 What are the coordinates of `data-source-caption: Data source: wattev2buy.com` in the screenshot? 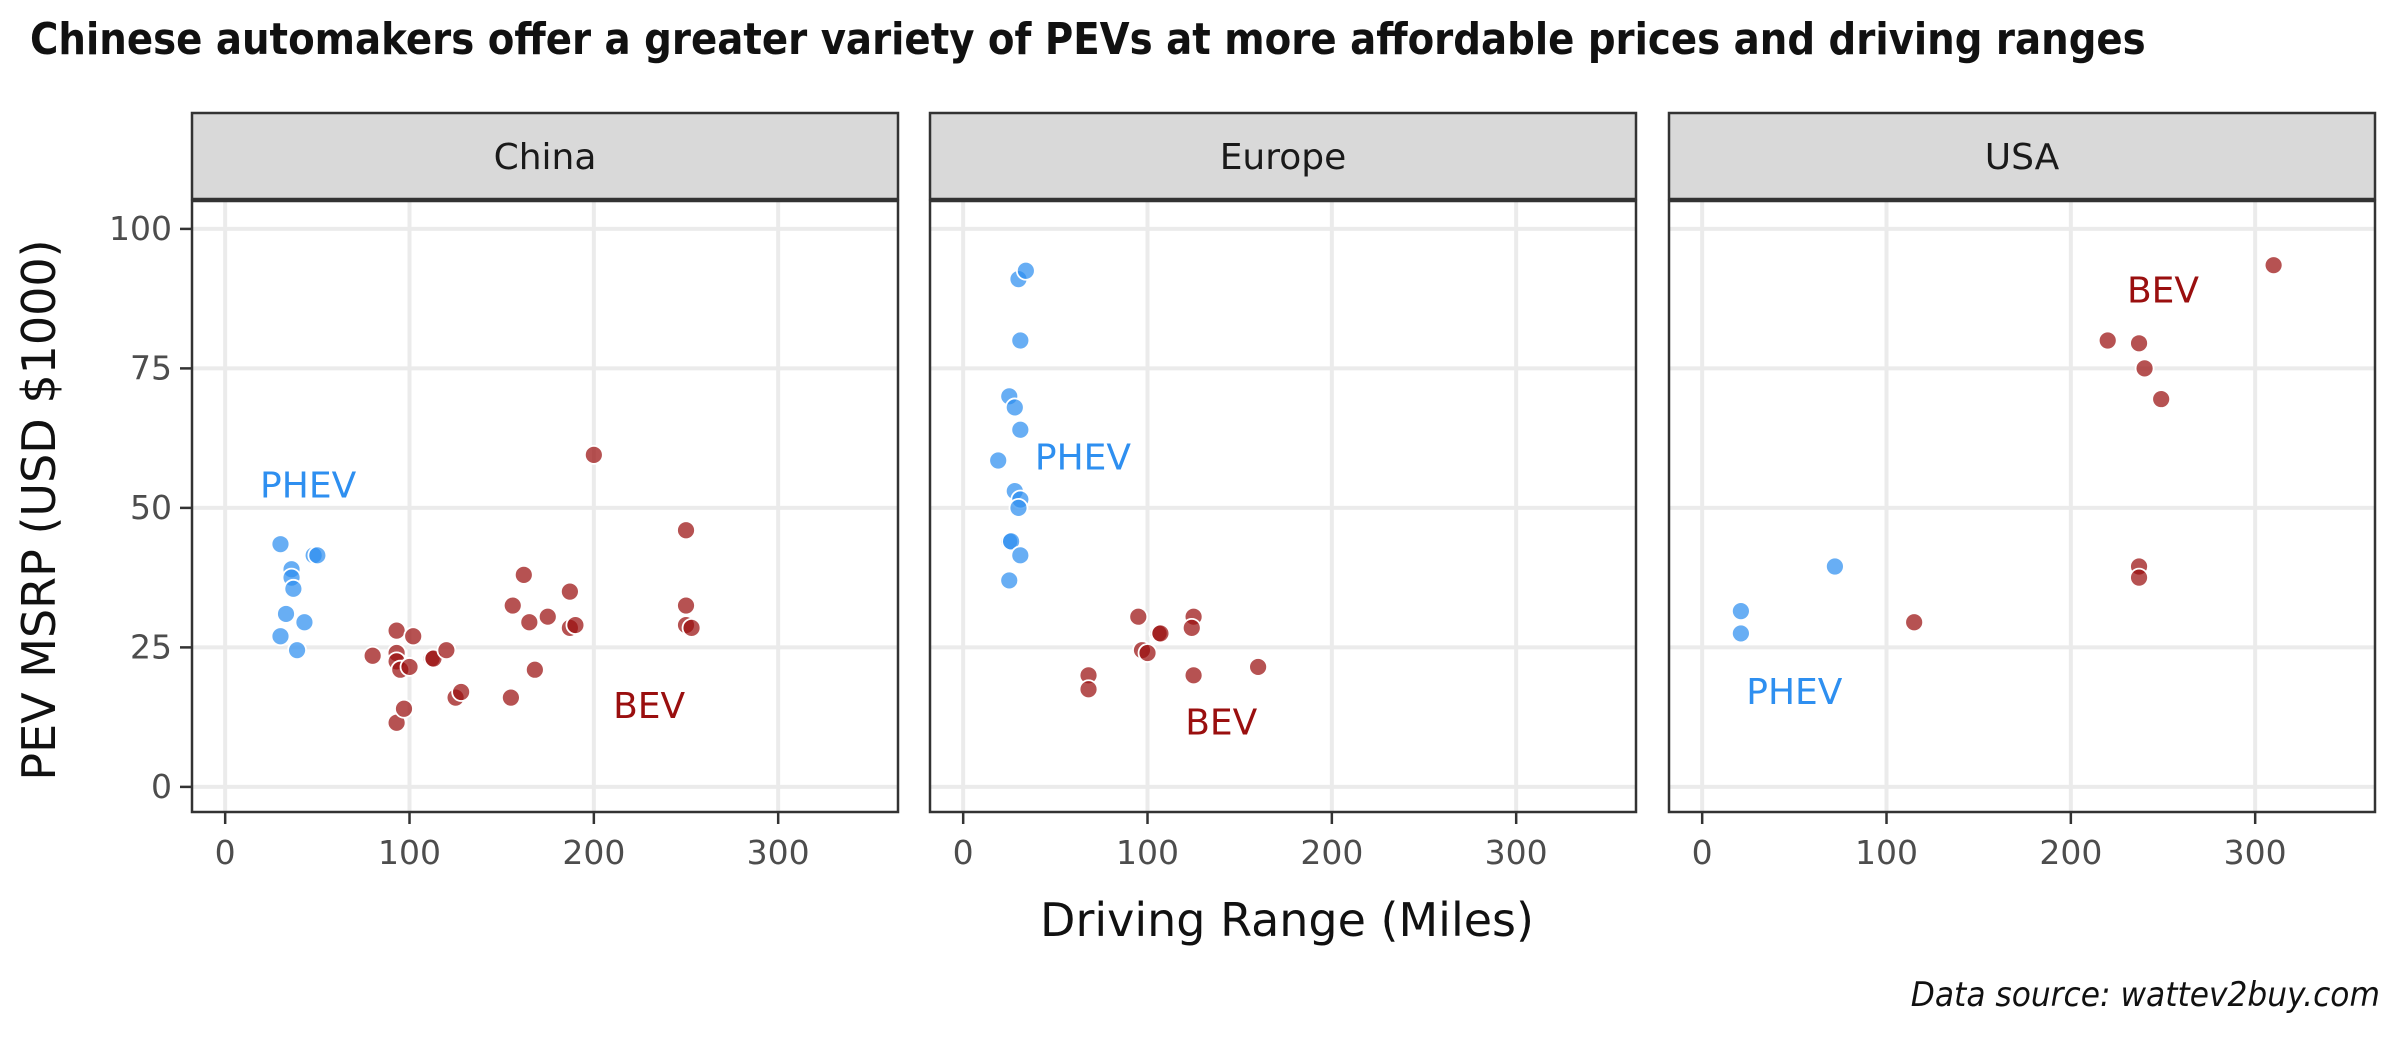 It's located at (2145, 995).